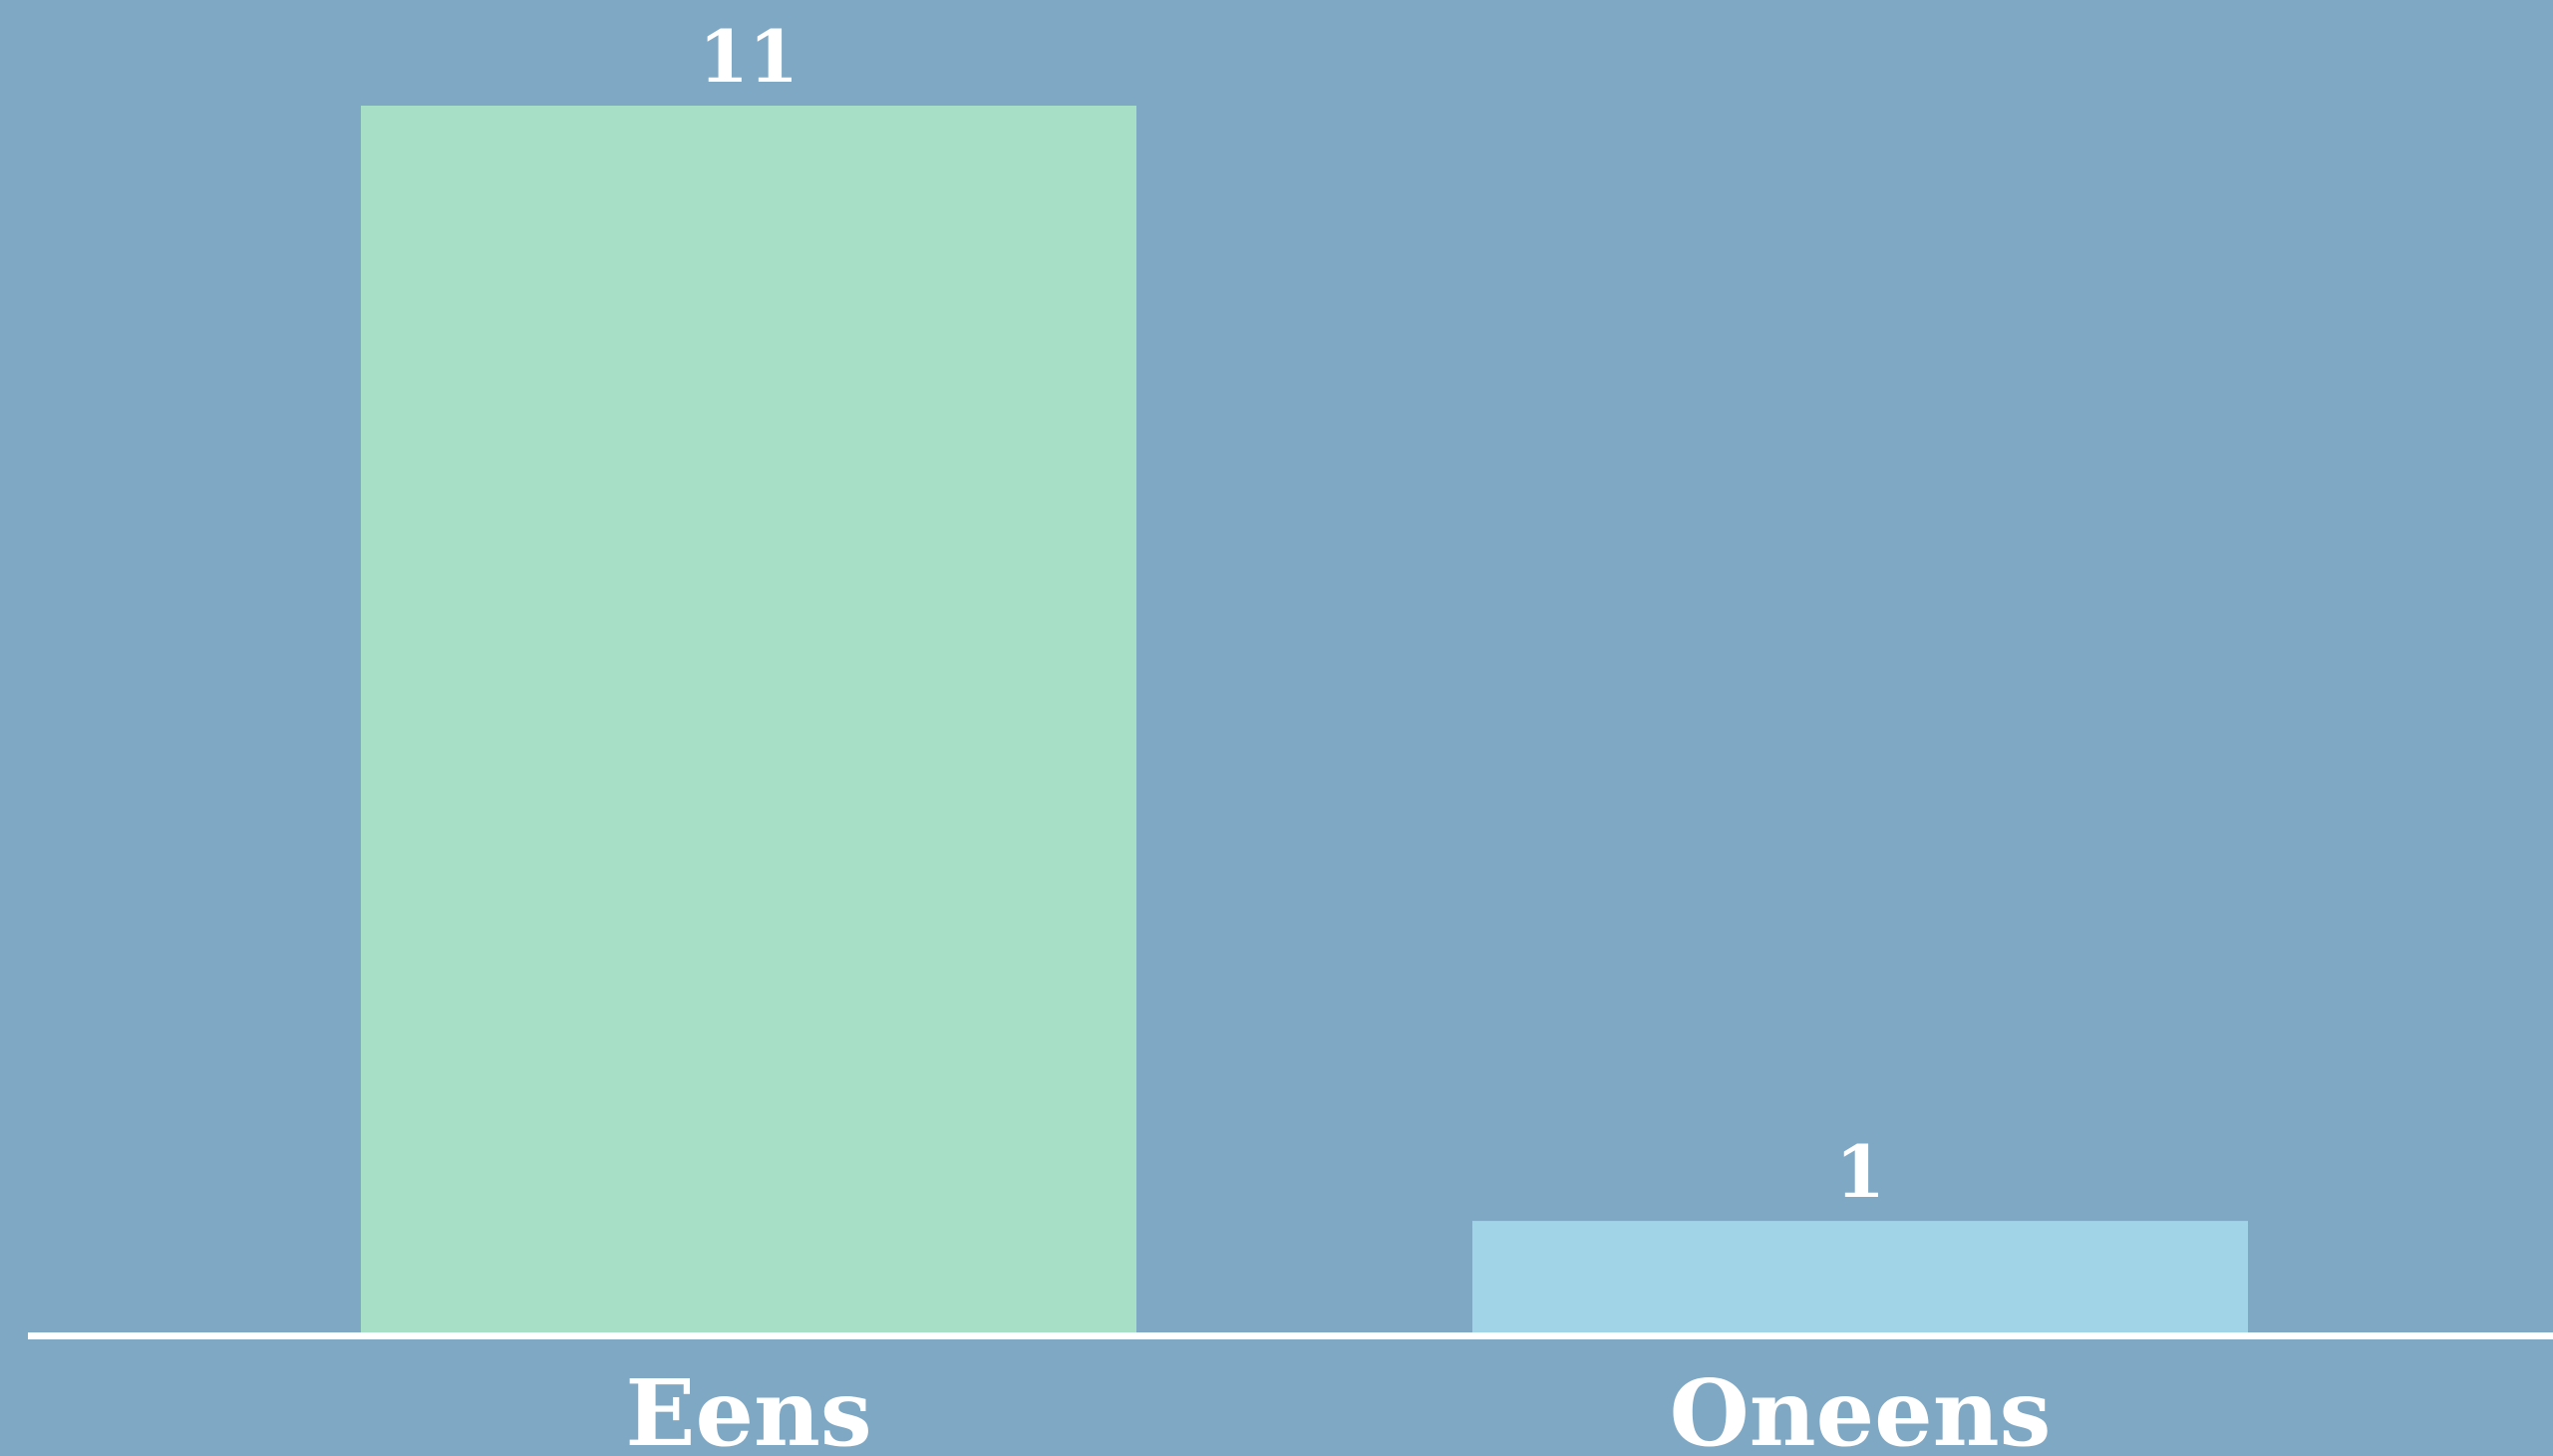  I want to click on value-label: 1, so click(1860, 1171).